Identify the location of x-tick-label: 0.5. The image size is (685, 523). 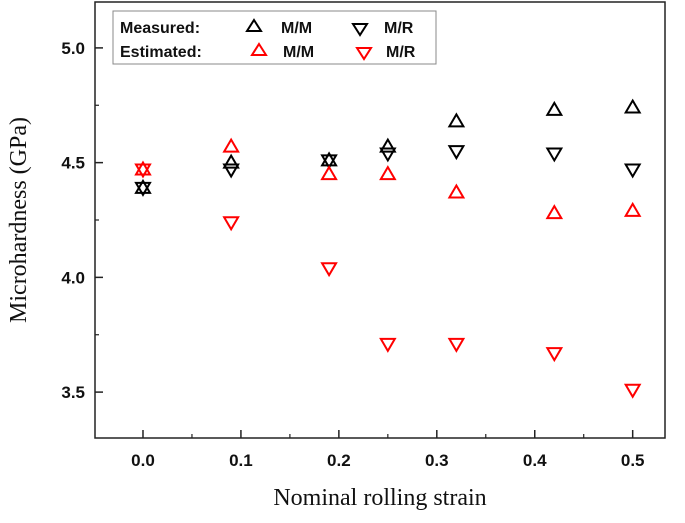
(633, 460).